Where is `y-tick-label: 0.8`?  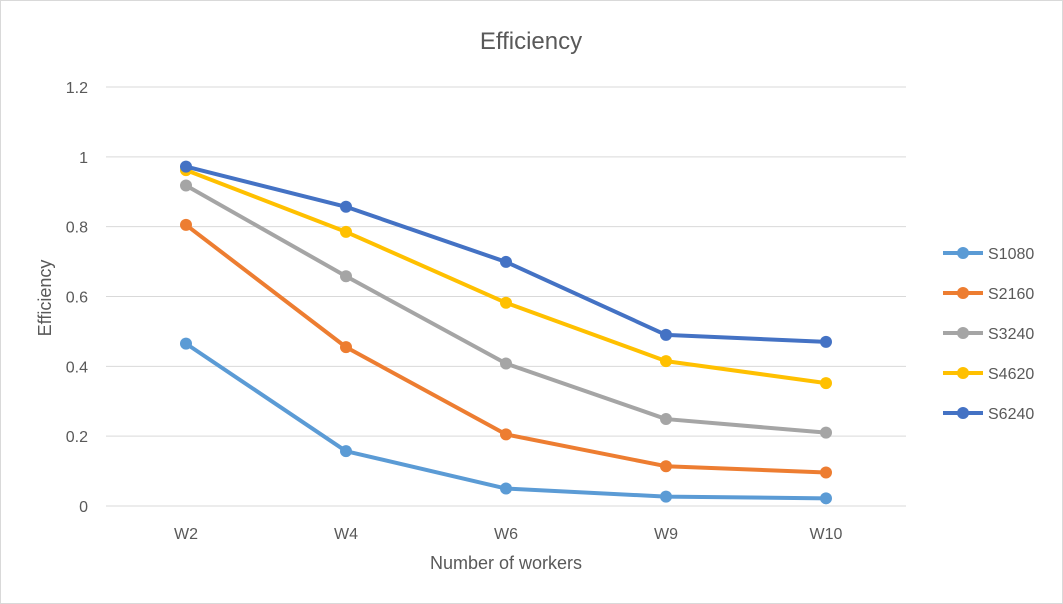
y-tick-label: 0.8 is located at coordinates (77, 228).